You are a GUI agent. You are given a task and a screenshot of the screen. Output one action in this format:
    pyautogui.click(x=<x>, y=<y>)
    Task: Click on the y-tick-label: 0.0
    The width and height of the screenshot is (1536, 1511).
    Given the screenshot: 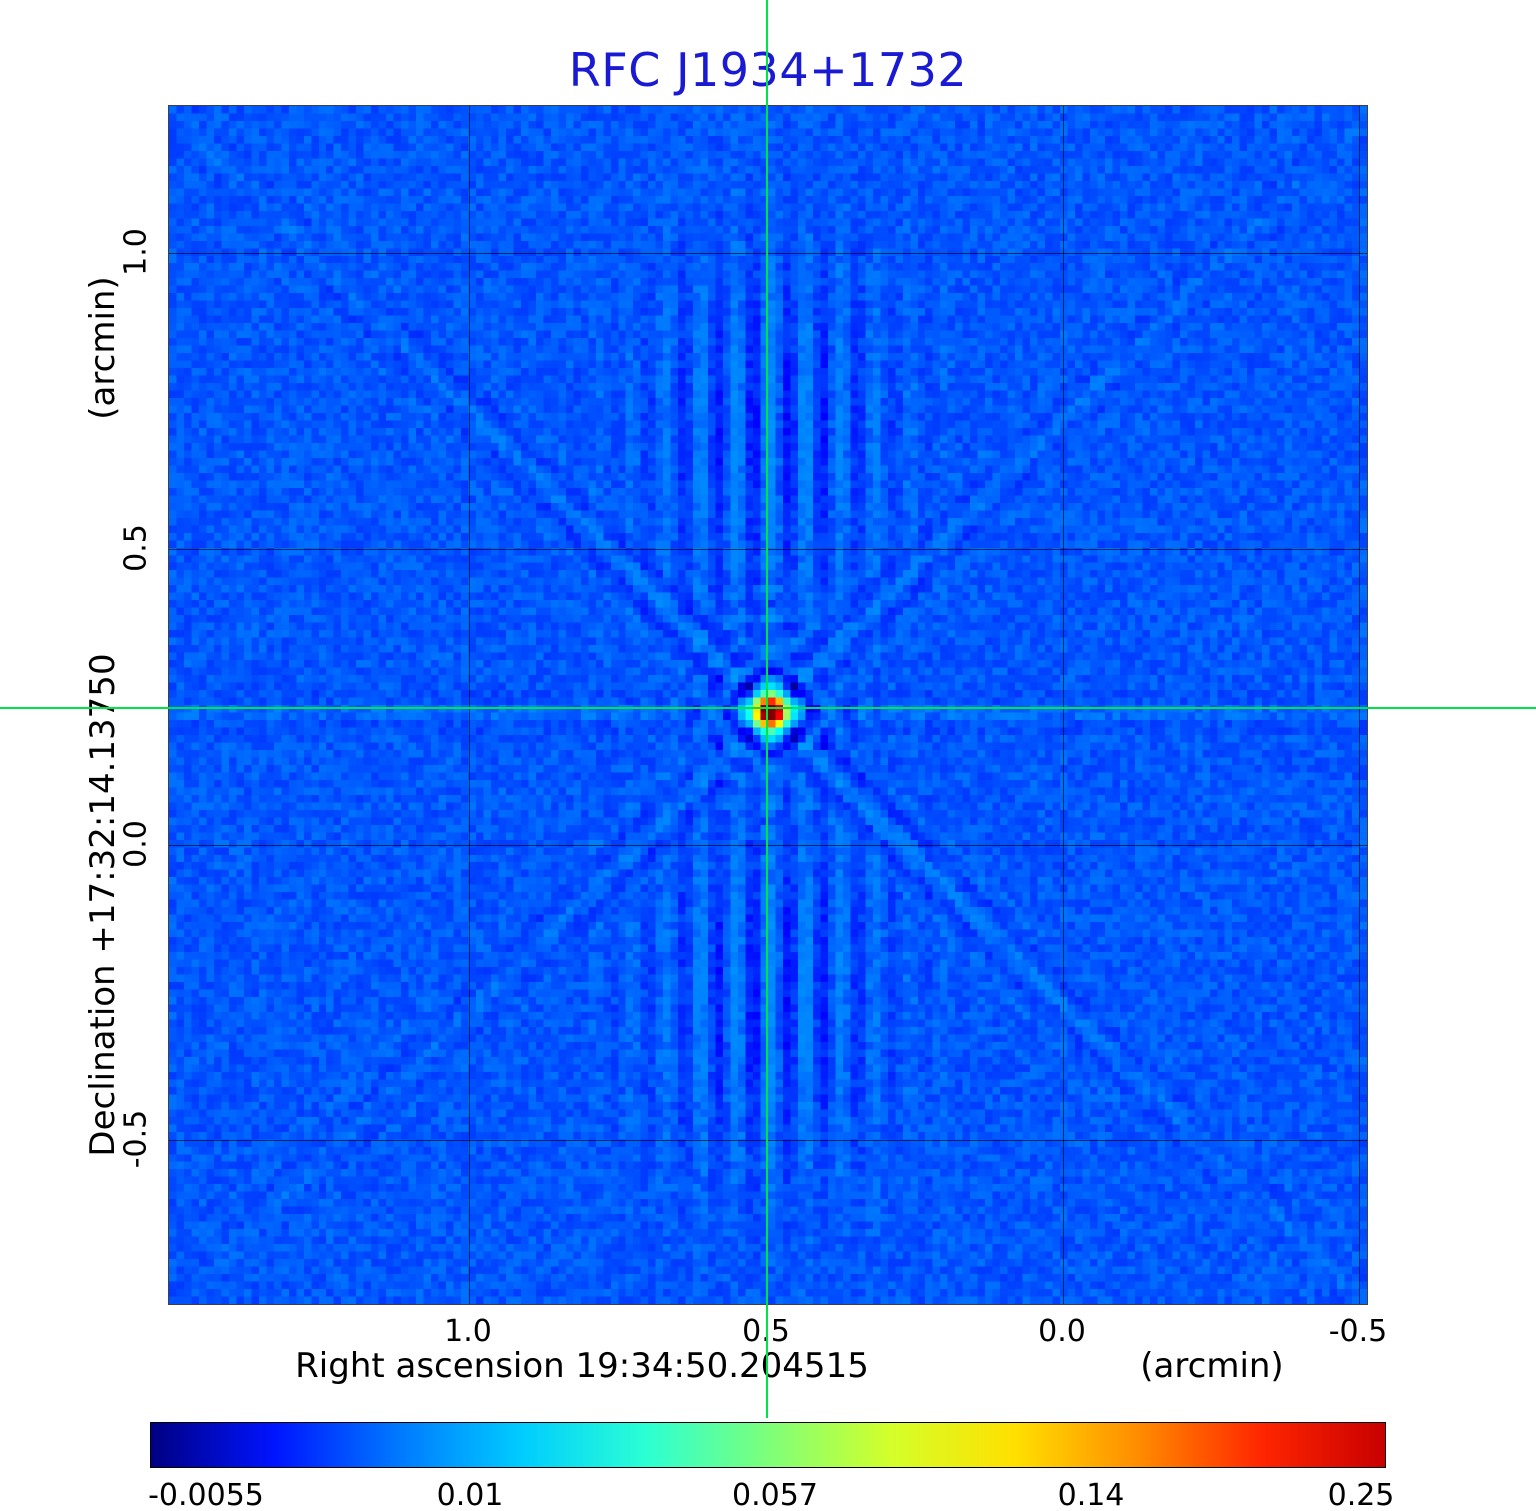 What is the action you would take?
    pyautogui.click(x=136, y=844)
    